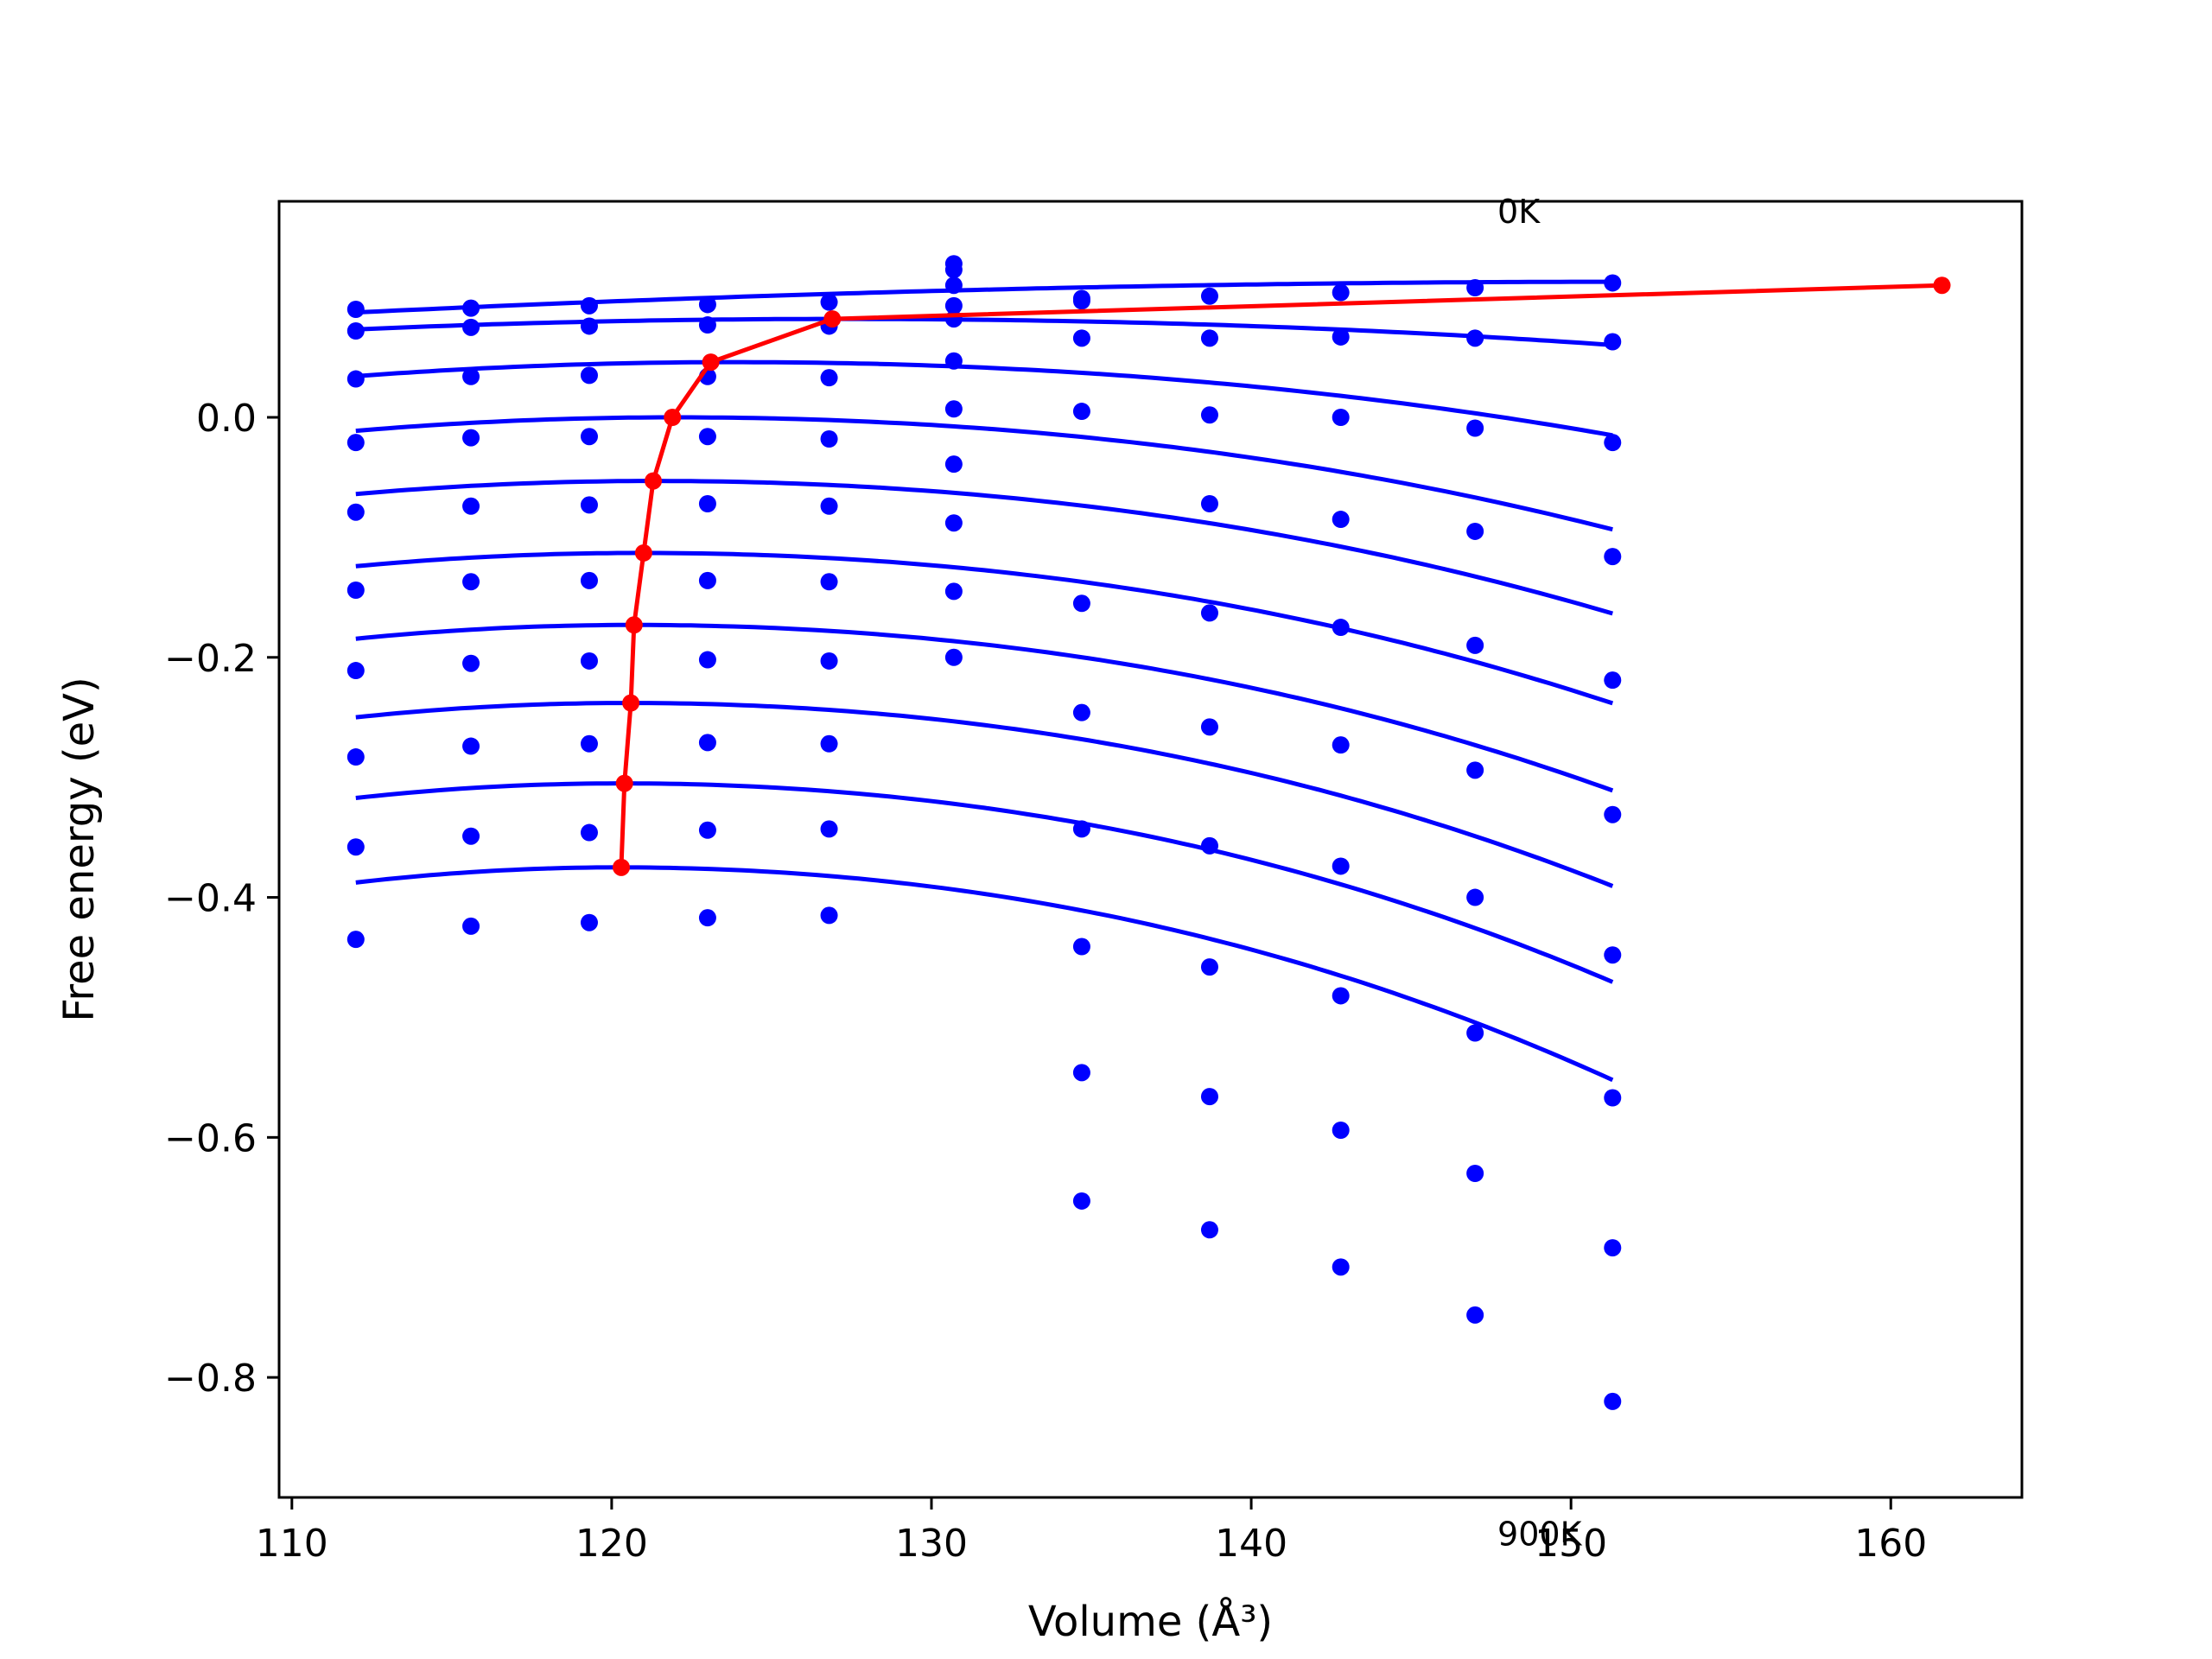 The height and width of the screenshot is (1659, 2212). I want to click on temperature-label: 900K, so click(1540, 1535).